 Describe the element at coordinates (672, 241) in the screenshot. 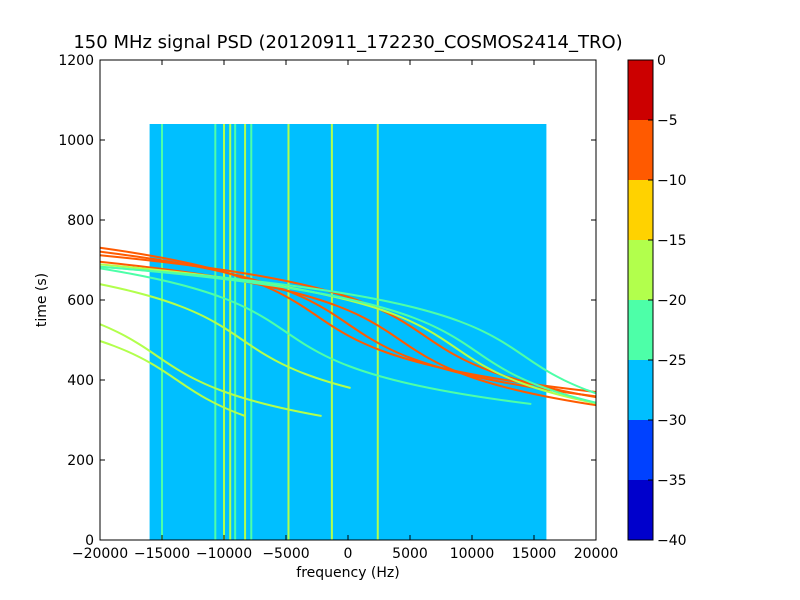

I see `colorbar-tick-label: −15` at that location.